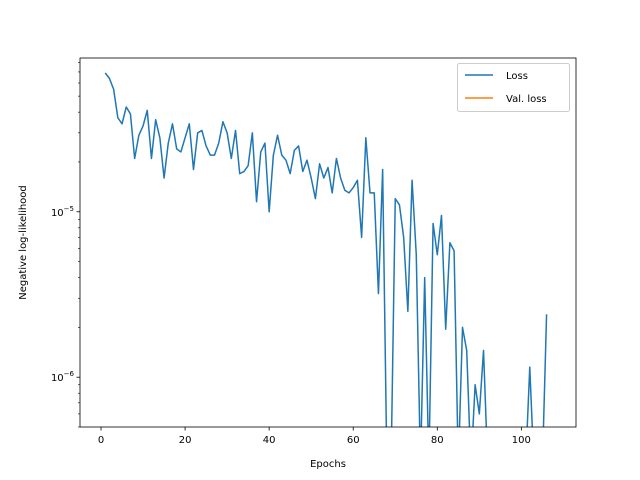  Describe the element at coordinates (314, 436) in the screenshot. I see `x-axis: 0 20 40 60 80 100` at that location.